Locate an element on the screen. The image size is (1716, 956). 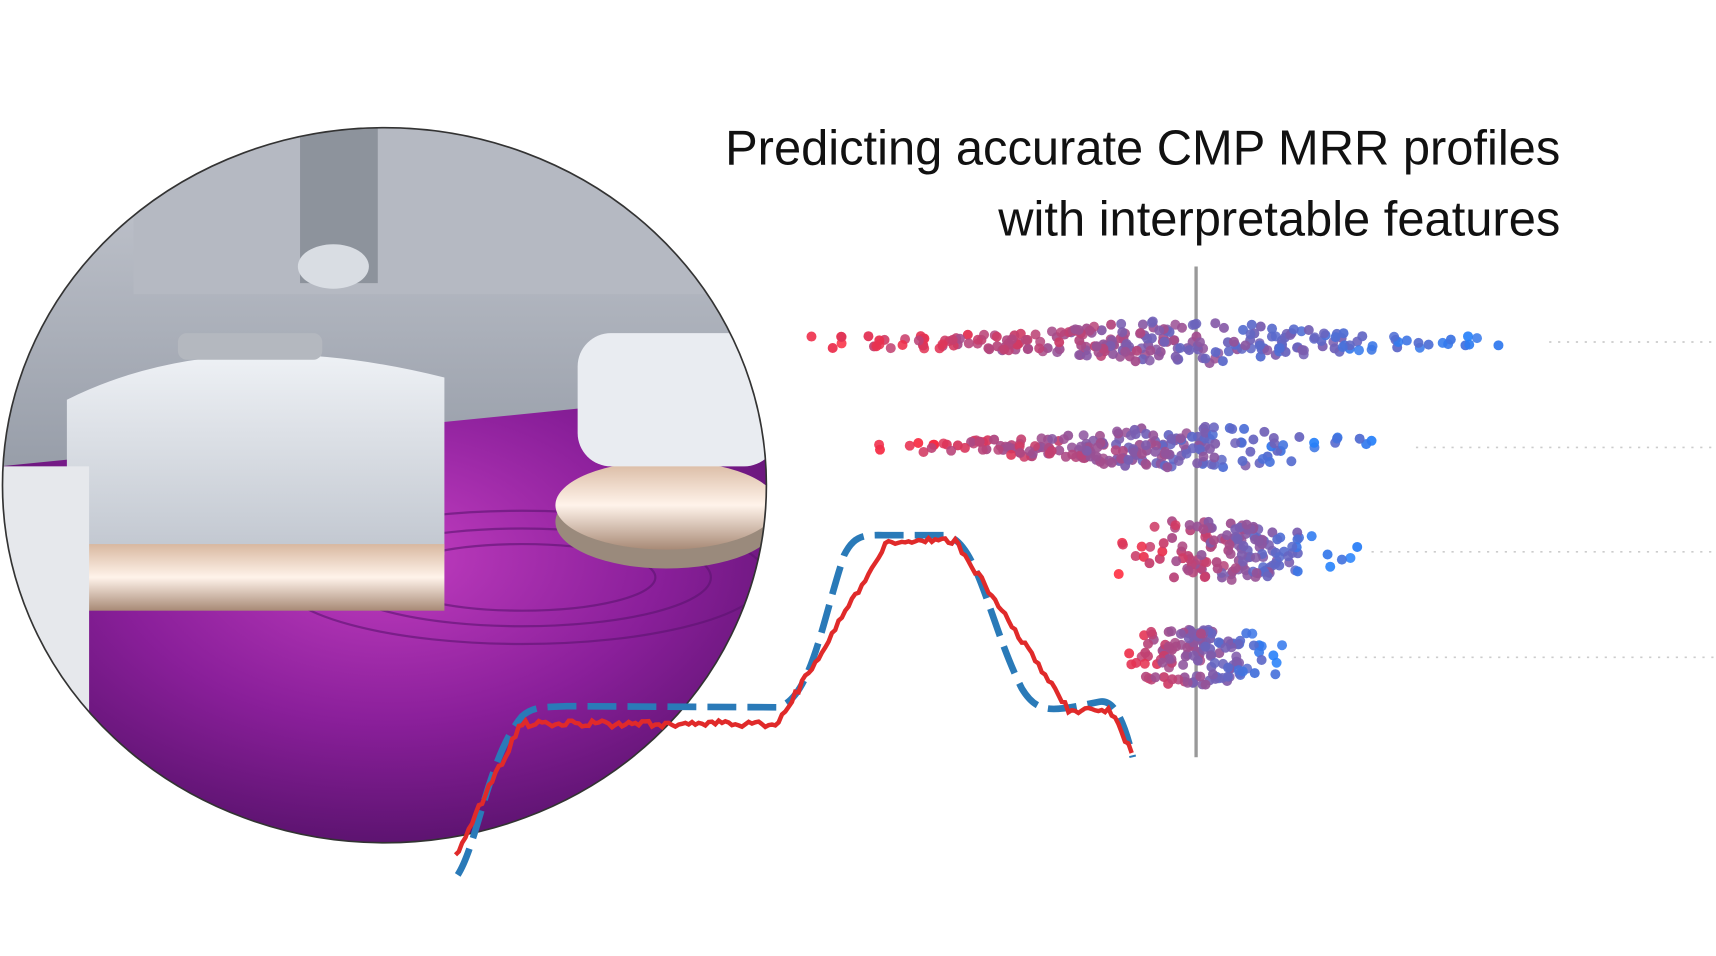
predicted-profile is located at coordinates (795, 704).